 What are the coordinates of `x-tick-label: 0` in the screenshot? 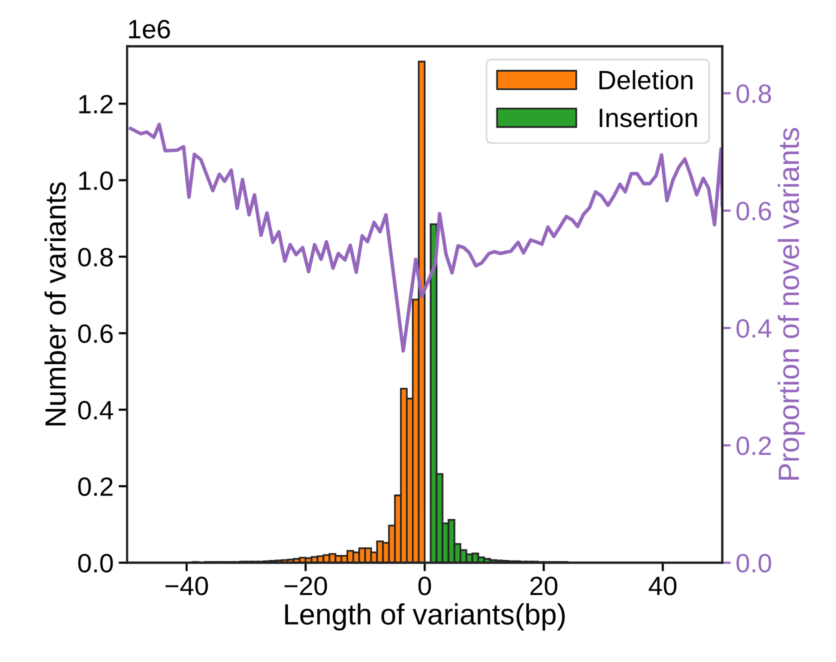 It's located at (424, 586).